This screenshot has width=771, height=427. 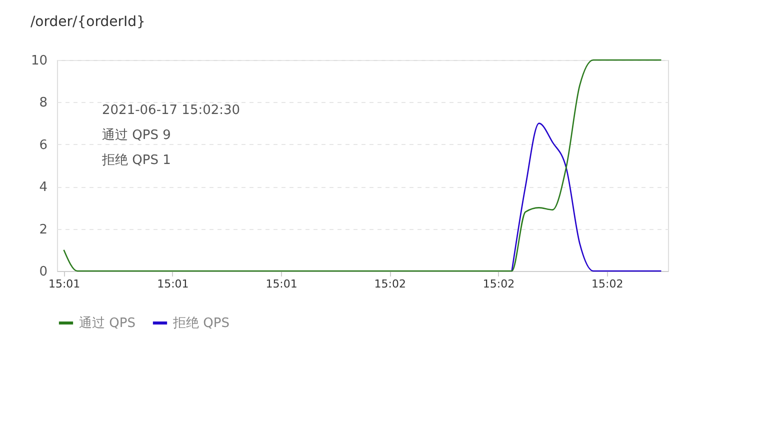 What do you see at coordinates (43, 103) in the screenshot?
I see `y-tick-label: 8` at bounding box center [43, 103].